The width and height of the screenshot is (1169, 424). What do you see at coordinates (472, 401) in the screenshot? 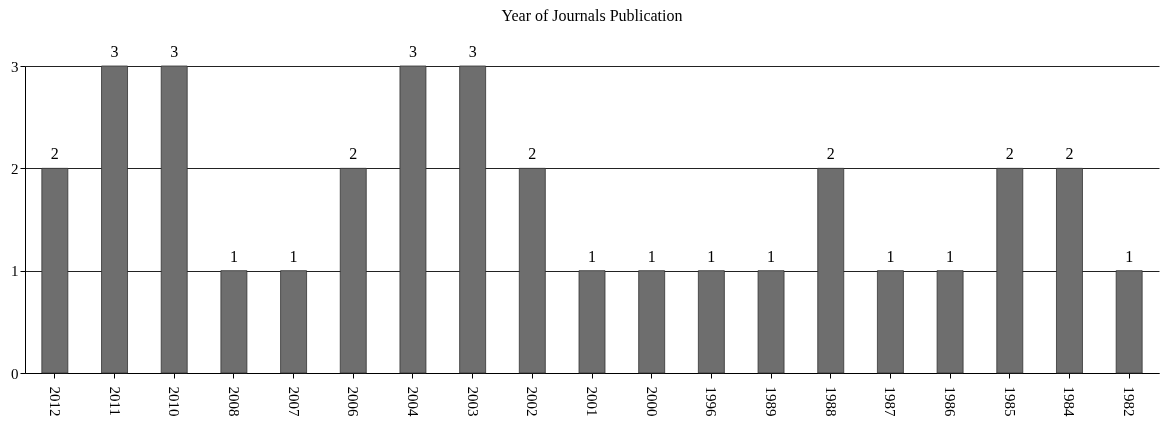
I see `x-tick-label: 2003` at bounding box center [472, 401].